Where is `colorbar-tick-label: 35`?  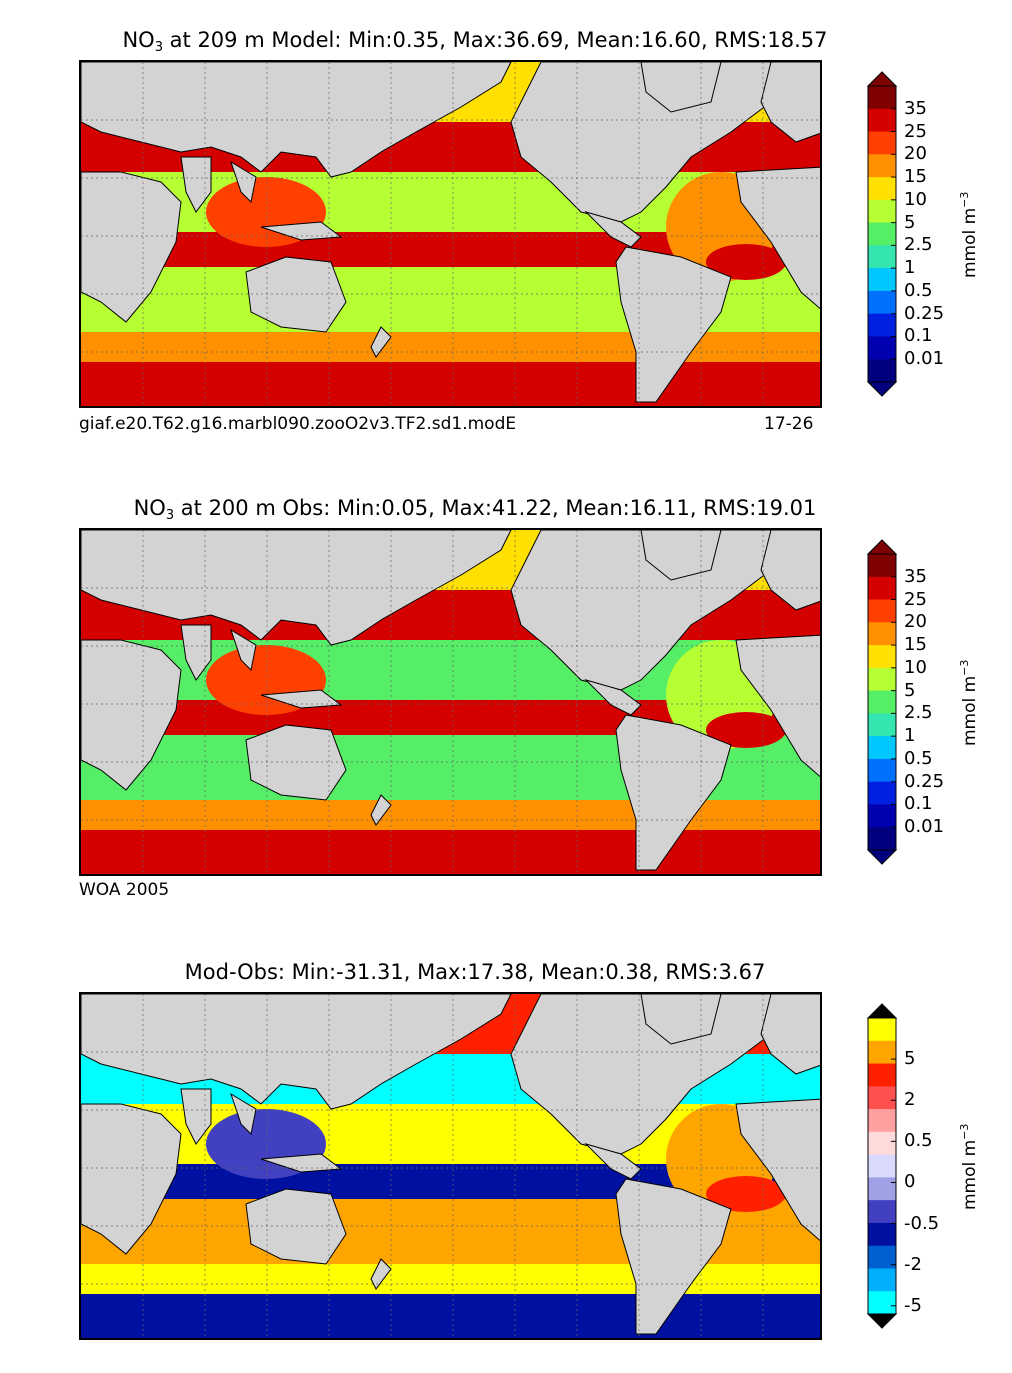
colorbar-tick-label: 35 is located at coordinates (915, 576).